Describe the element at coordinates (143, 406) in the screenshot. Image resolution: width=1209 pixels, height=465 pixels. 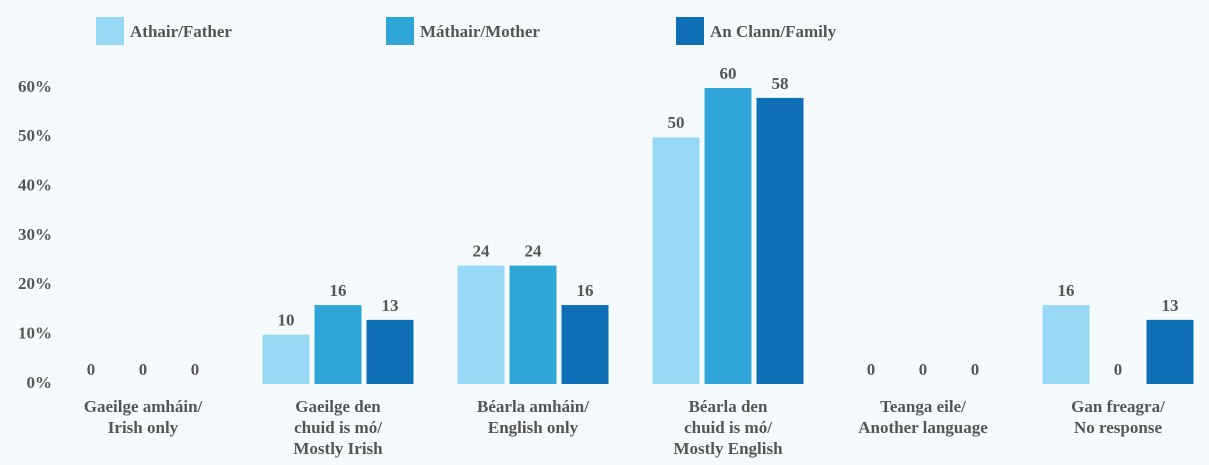
I see `x-tick-label: Gaeilge amháin/` at that location.